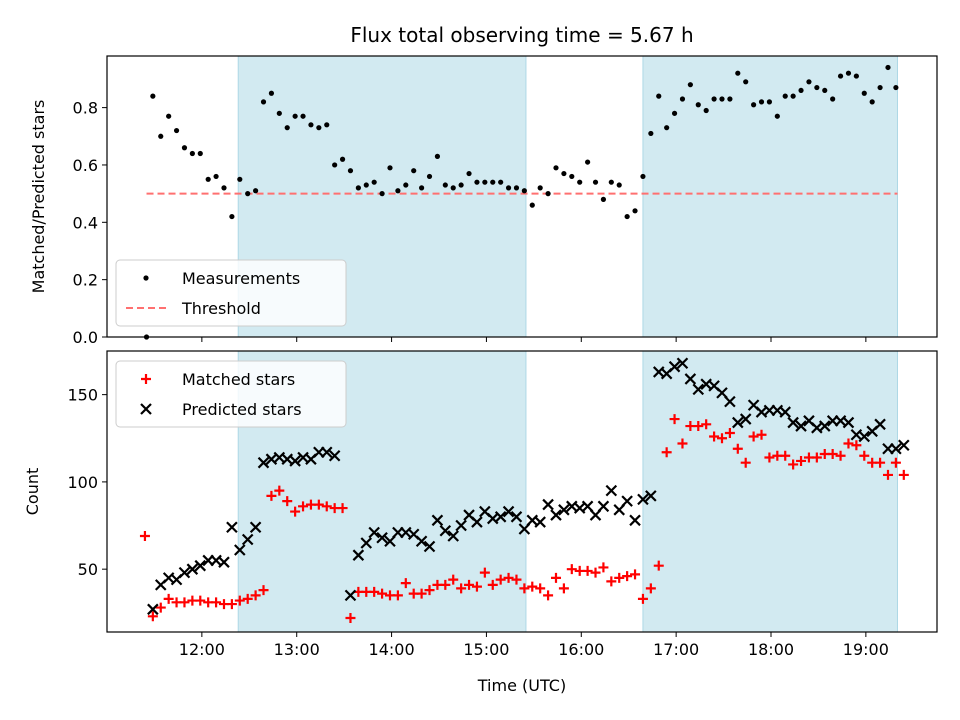  What do you see at coordinates (146, 278) in the screenshot?
I see `legend-marker` at bounding box center [146, 278].